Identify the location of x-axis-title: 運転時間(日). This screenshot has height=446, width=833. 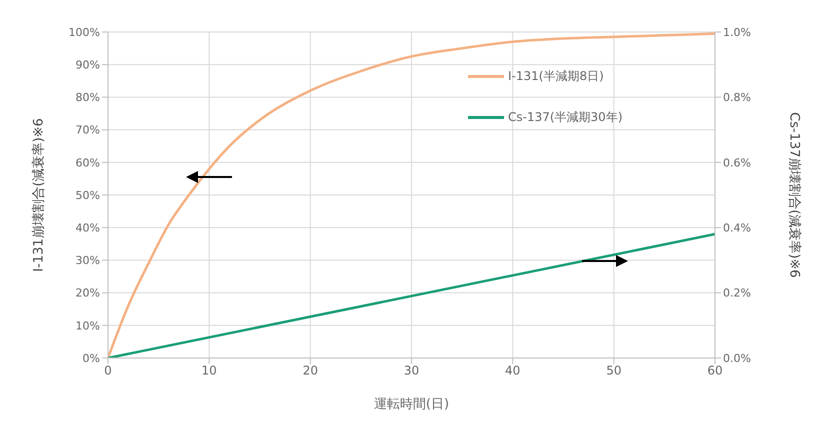
(412, 404).